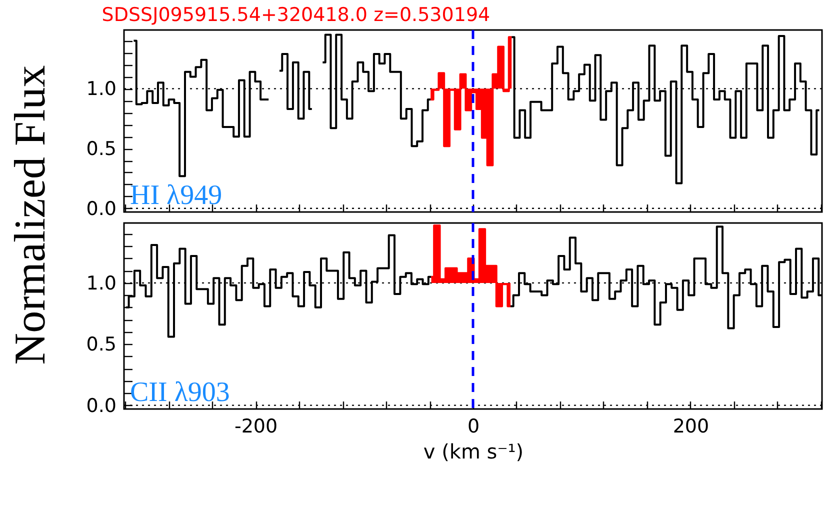 The height and width of the screenshot is (508, 830). Describe the element at coordinates (176, 195) in the screenshot. I see `annotation: HI λ949` at that location.